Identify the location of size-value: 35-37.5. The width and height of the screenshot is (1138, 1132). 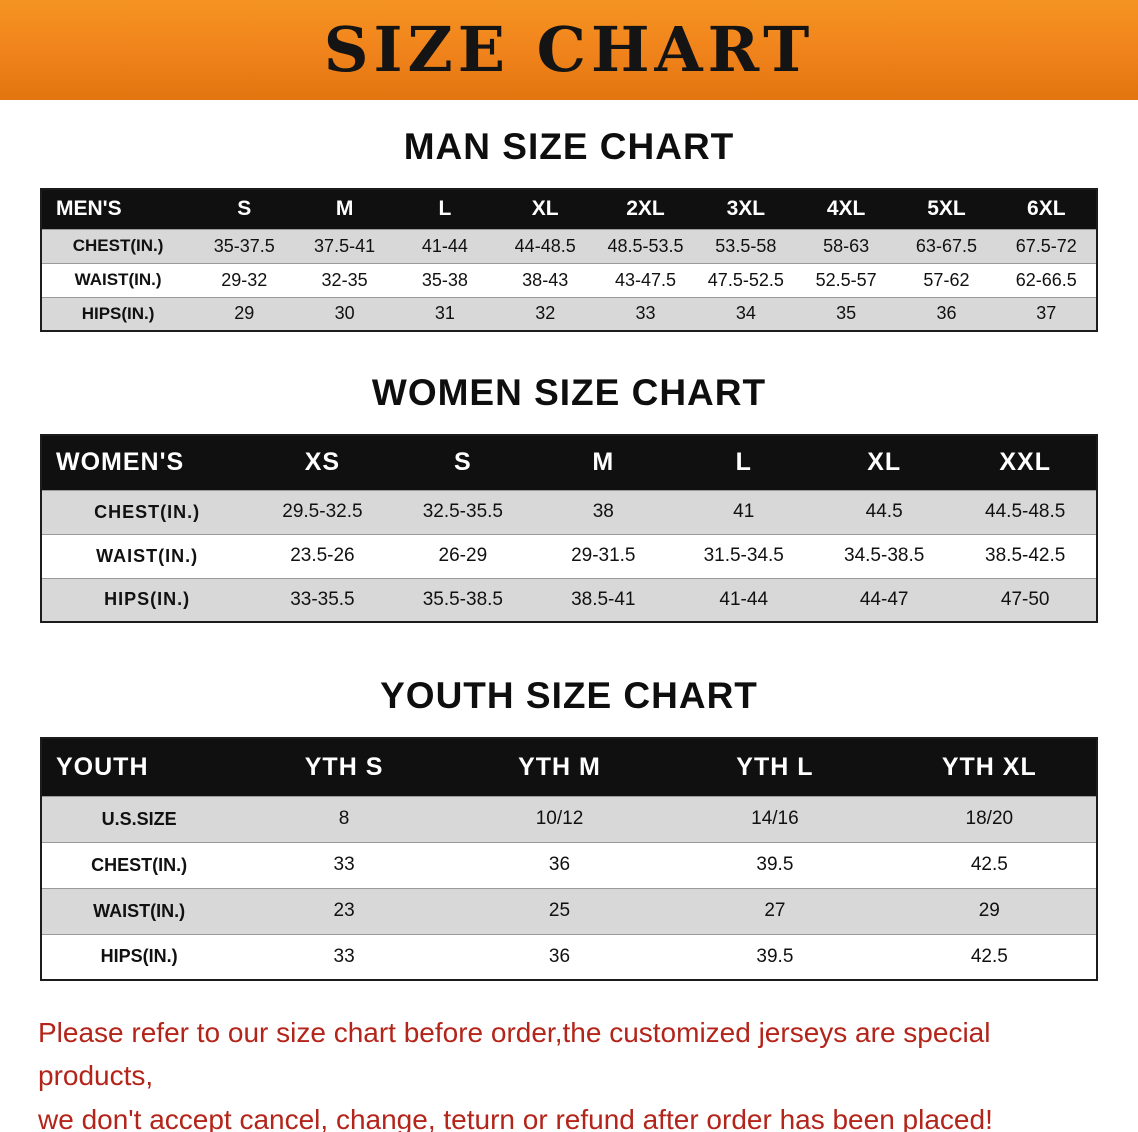
(244, 246).